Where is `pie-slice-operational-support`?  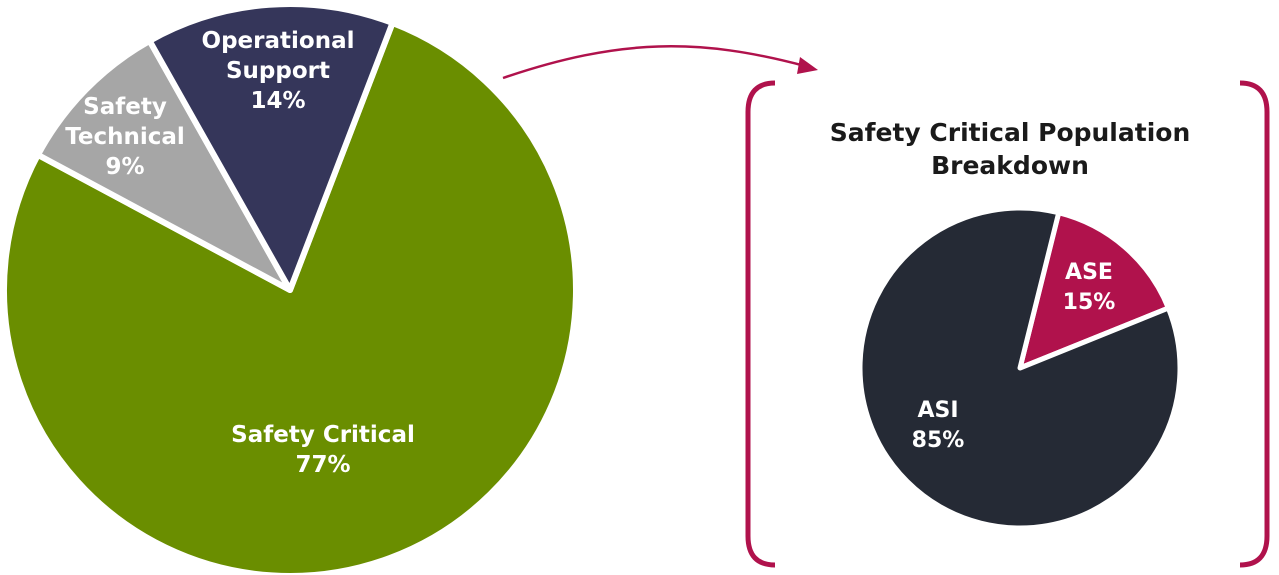
pie-slice-operational-support is located at coordinates (271, 147).